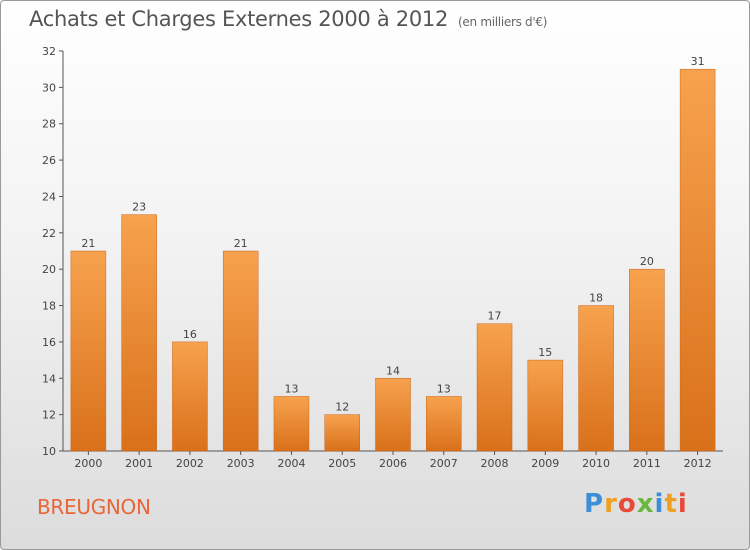 This screenshot has width=750, height=550. Describe the element at coordinates (596, 298) in the screenshot. I see `bar-value-label: 18` at that location.